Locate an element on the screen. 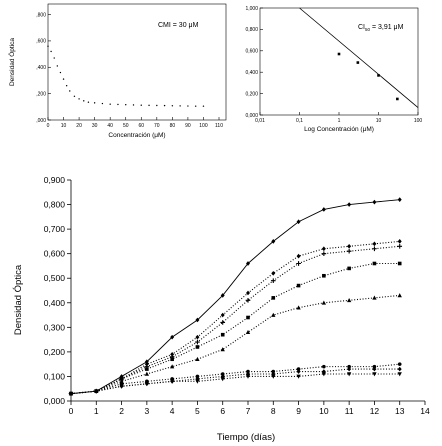 This screenshot has width=442, height=446. chart-growth-ytick-label: 0,000 is located at coordinates (55, 401).